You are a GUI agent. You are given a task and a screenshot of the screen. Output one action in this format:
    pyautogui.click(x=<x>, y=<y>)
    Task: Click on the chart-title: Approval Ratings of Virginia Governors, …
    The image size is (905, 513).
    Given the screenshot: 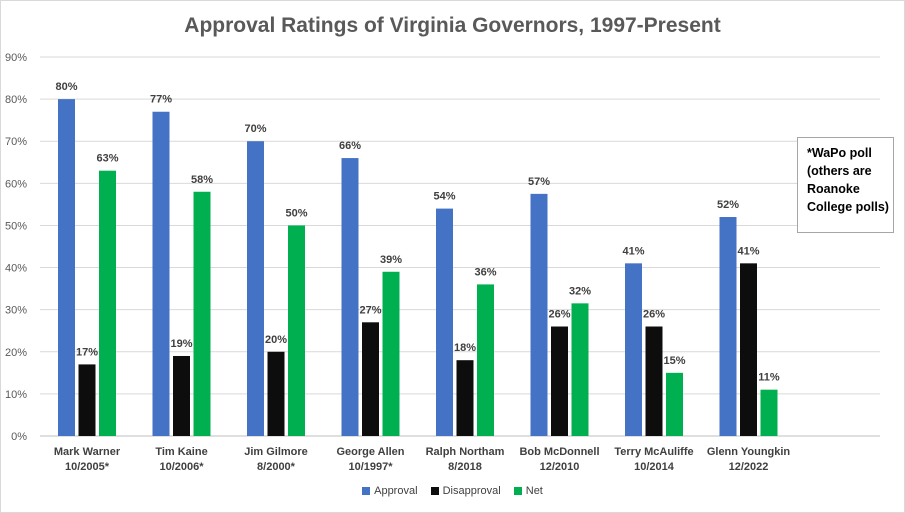 What is the action you would take?
    pyautogui.click(x=452, y=25)
    